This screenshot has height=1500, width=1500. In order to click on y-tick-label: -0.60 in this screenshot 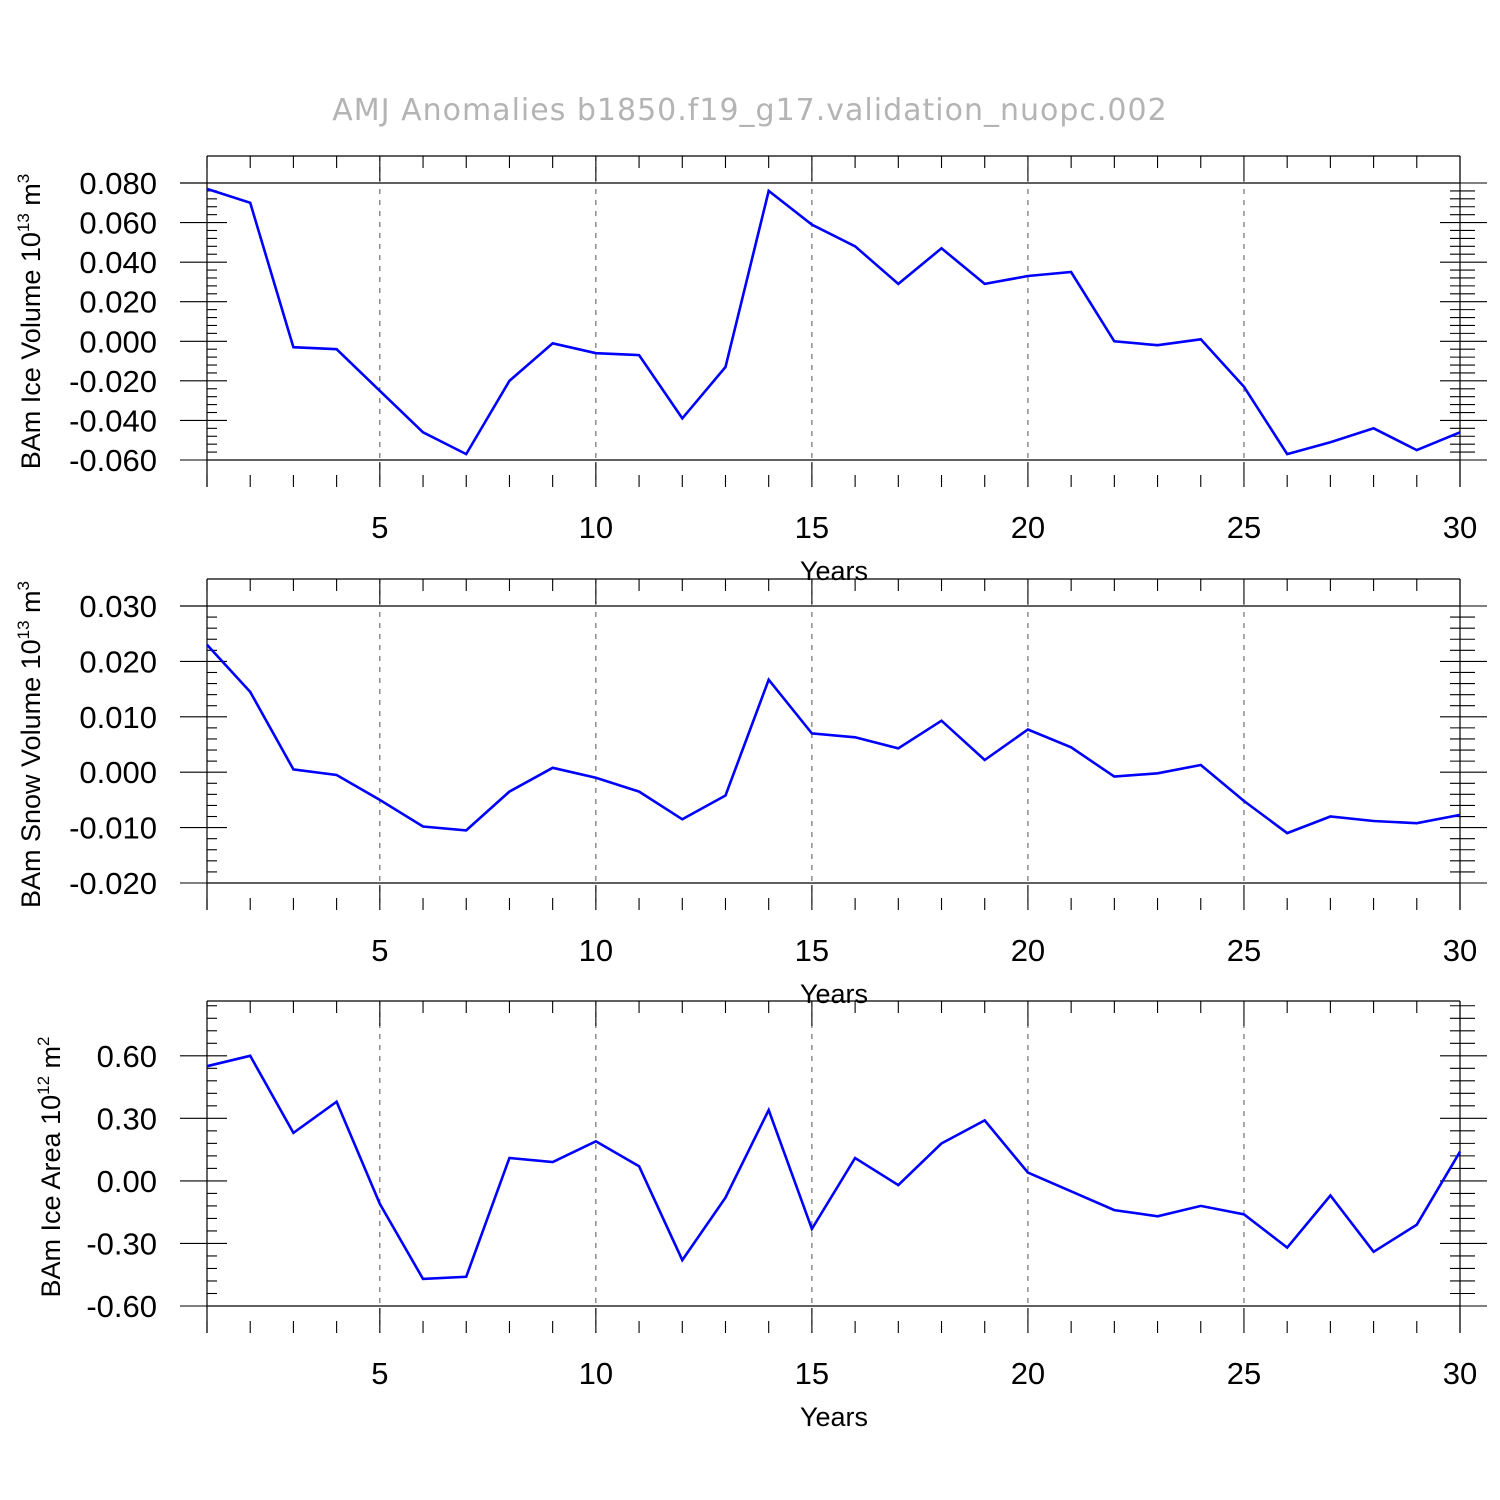, I will do `click(121, 1306)`.